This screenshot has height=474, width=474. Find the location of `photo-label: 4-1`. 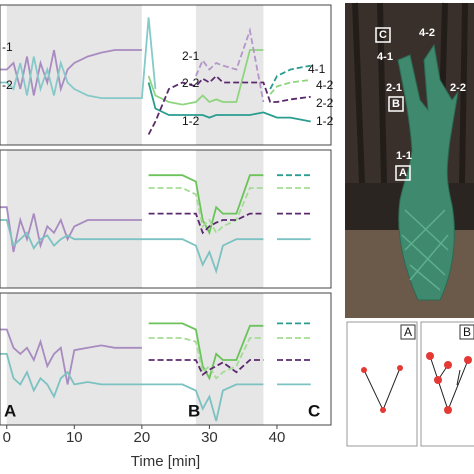

photo-label: 4-1 is located at coordinates (385, 57).